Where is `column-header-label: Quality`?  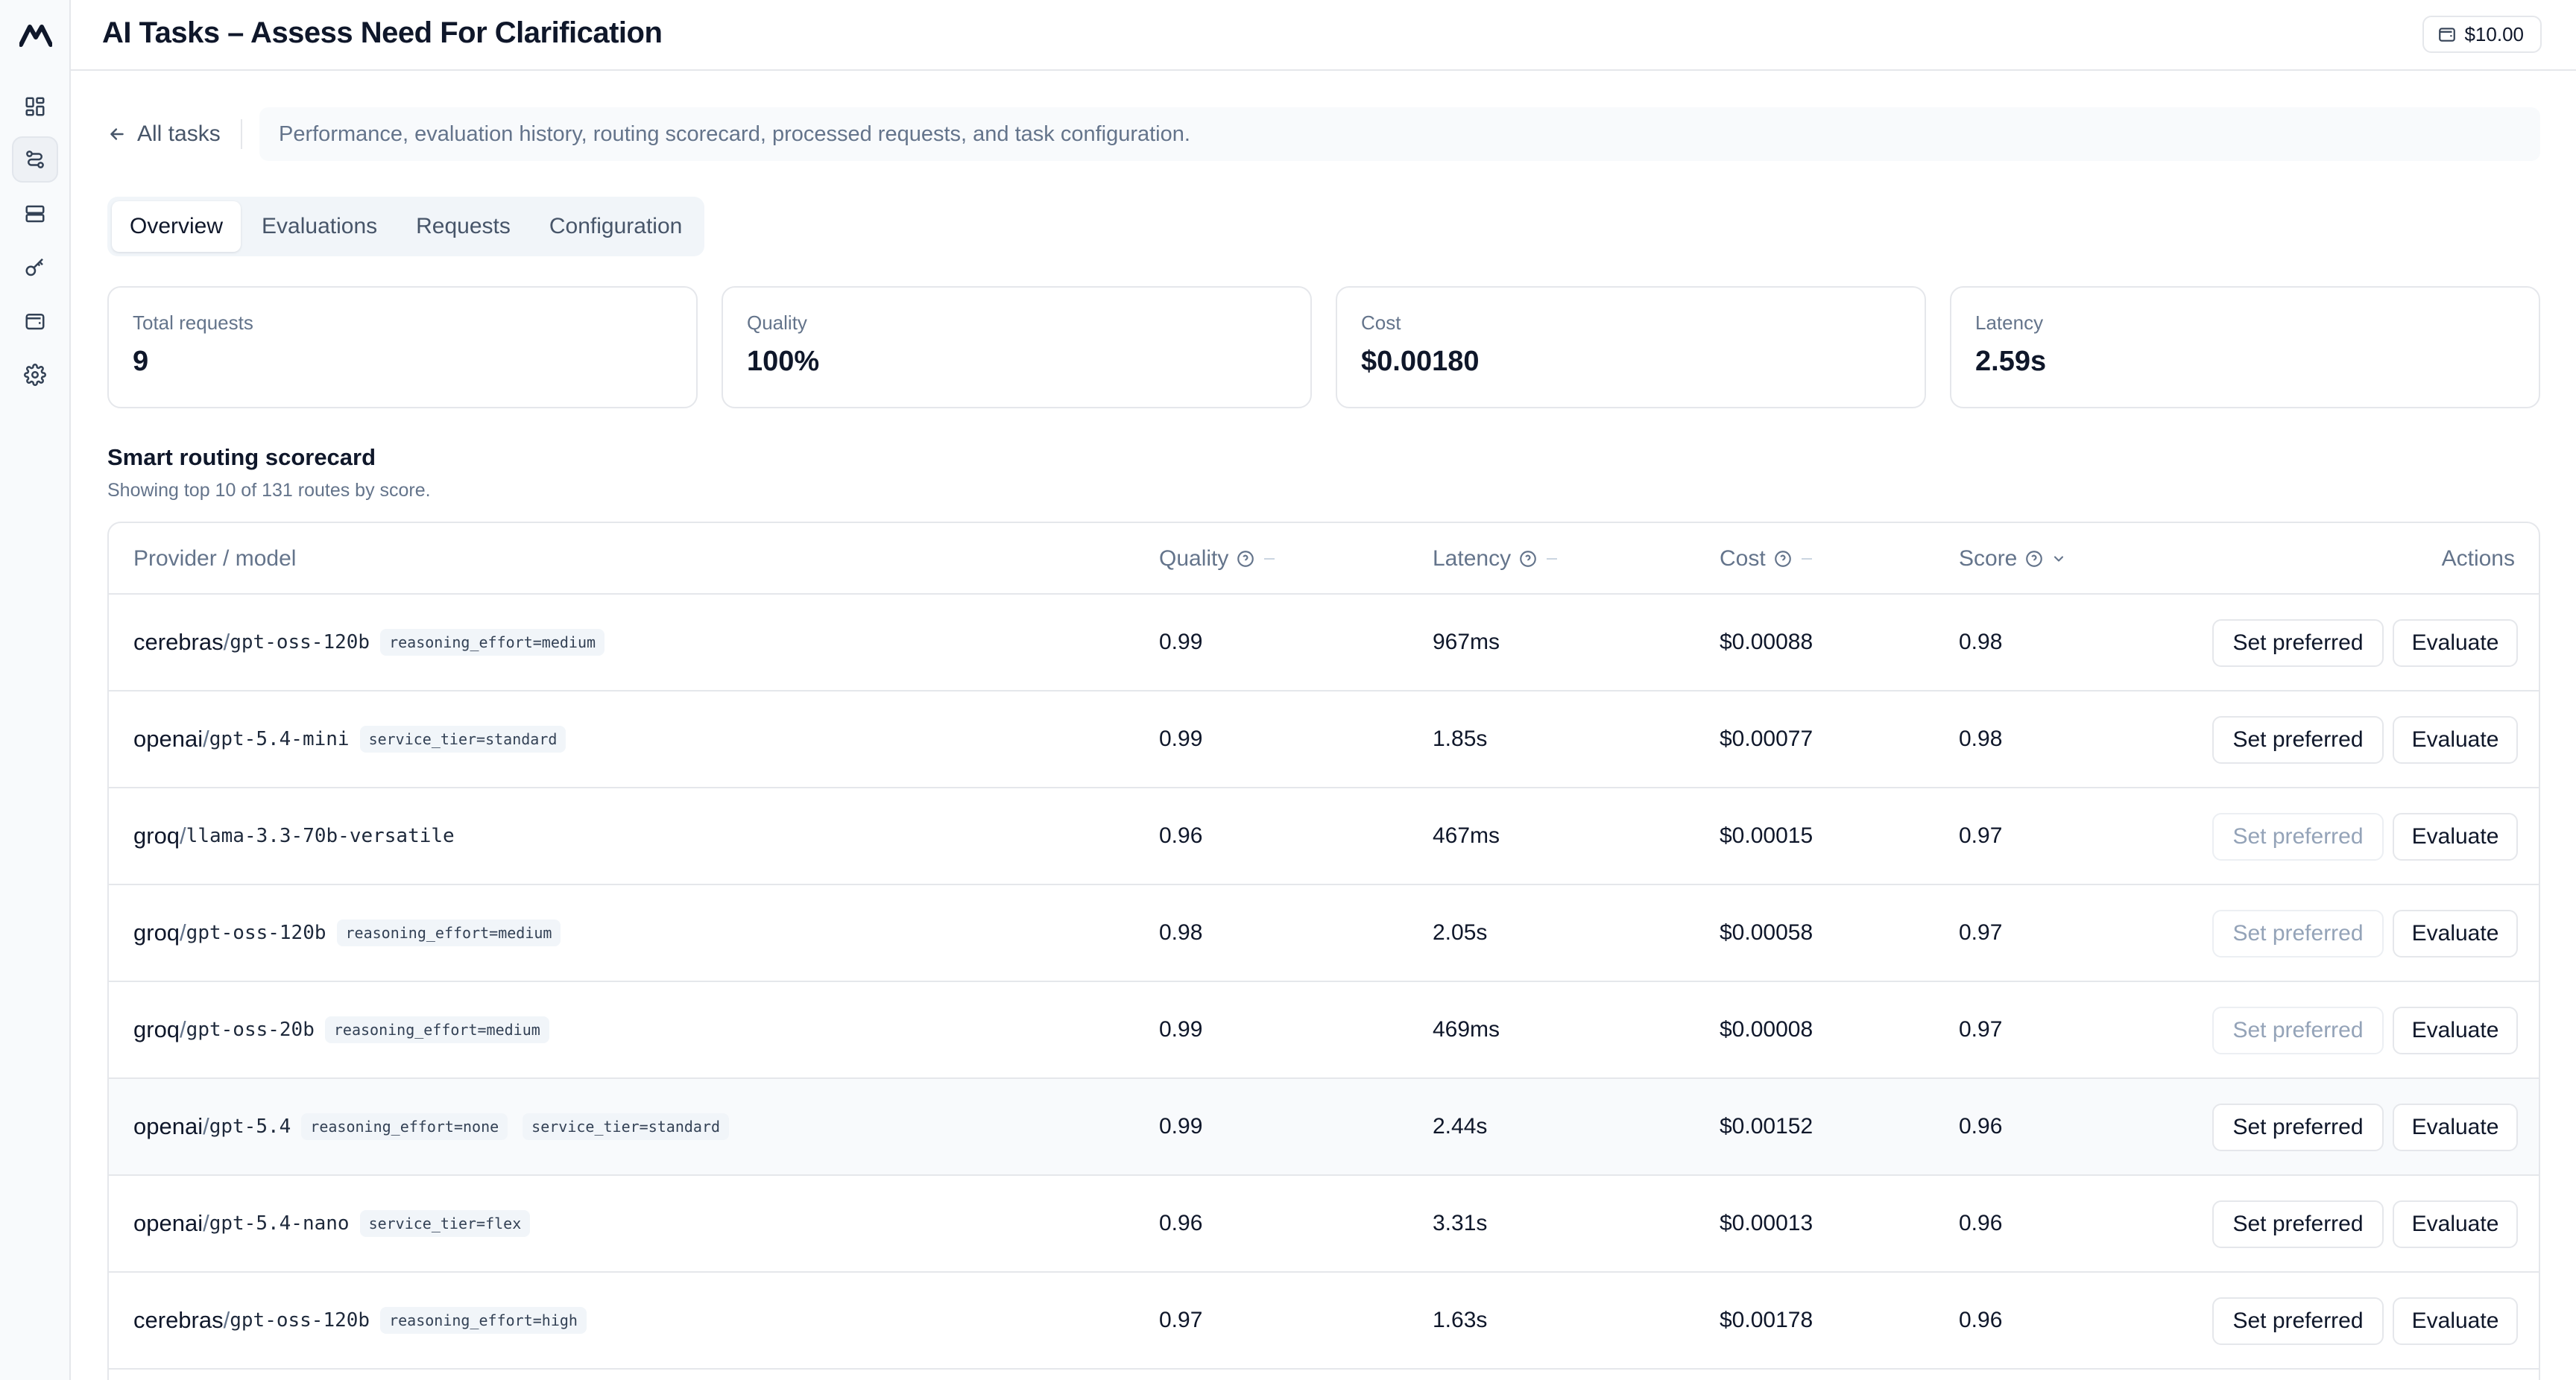 column-header-label: Quality is located at coordinates (1194, 558).